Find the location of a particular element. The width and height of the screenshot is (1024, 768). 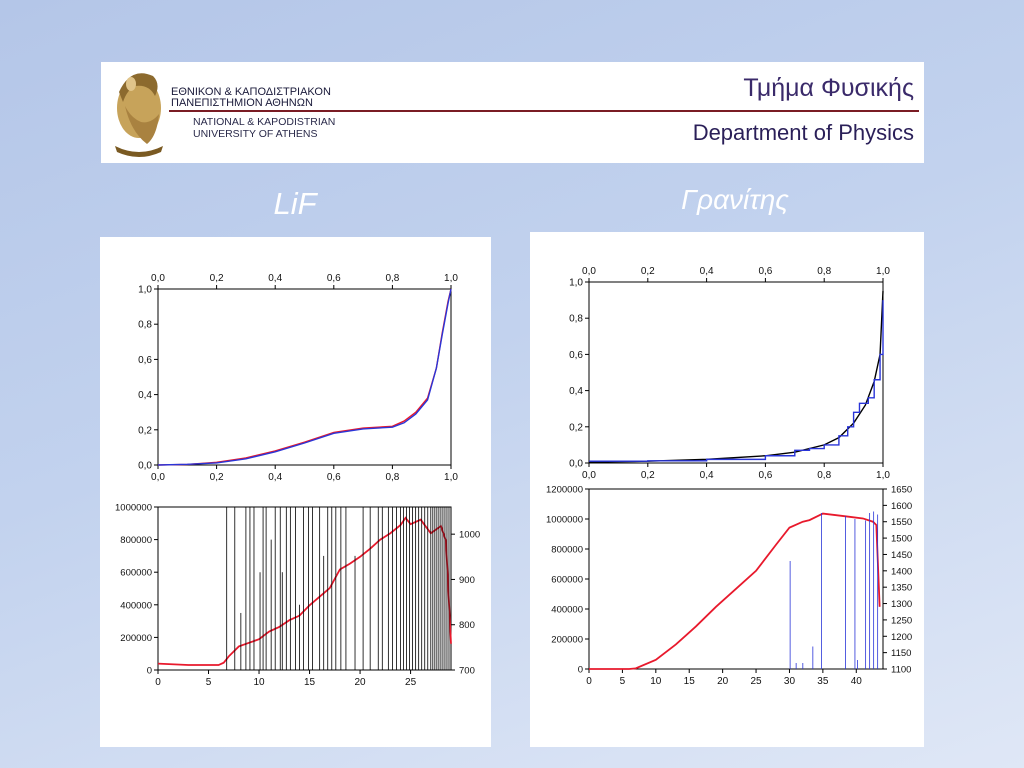

x-tick-label: 30 is located at coordinates (790, 681).